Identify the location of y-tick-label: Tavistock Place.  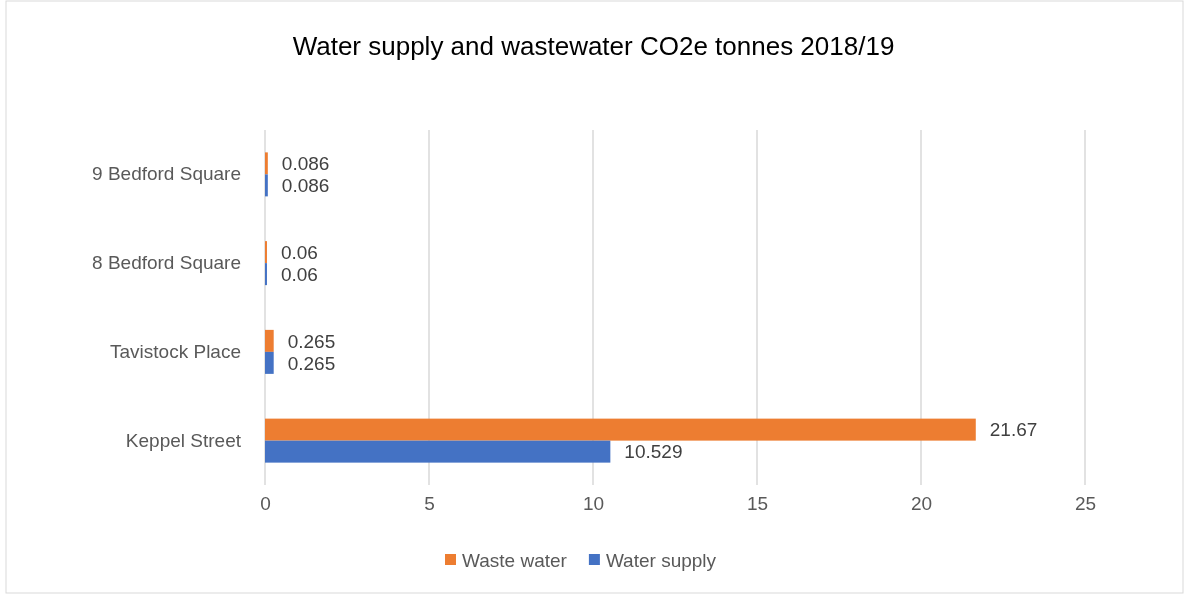
(175, 351).